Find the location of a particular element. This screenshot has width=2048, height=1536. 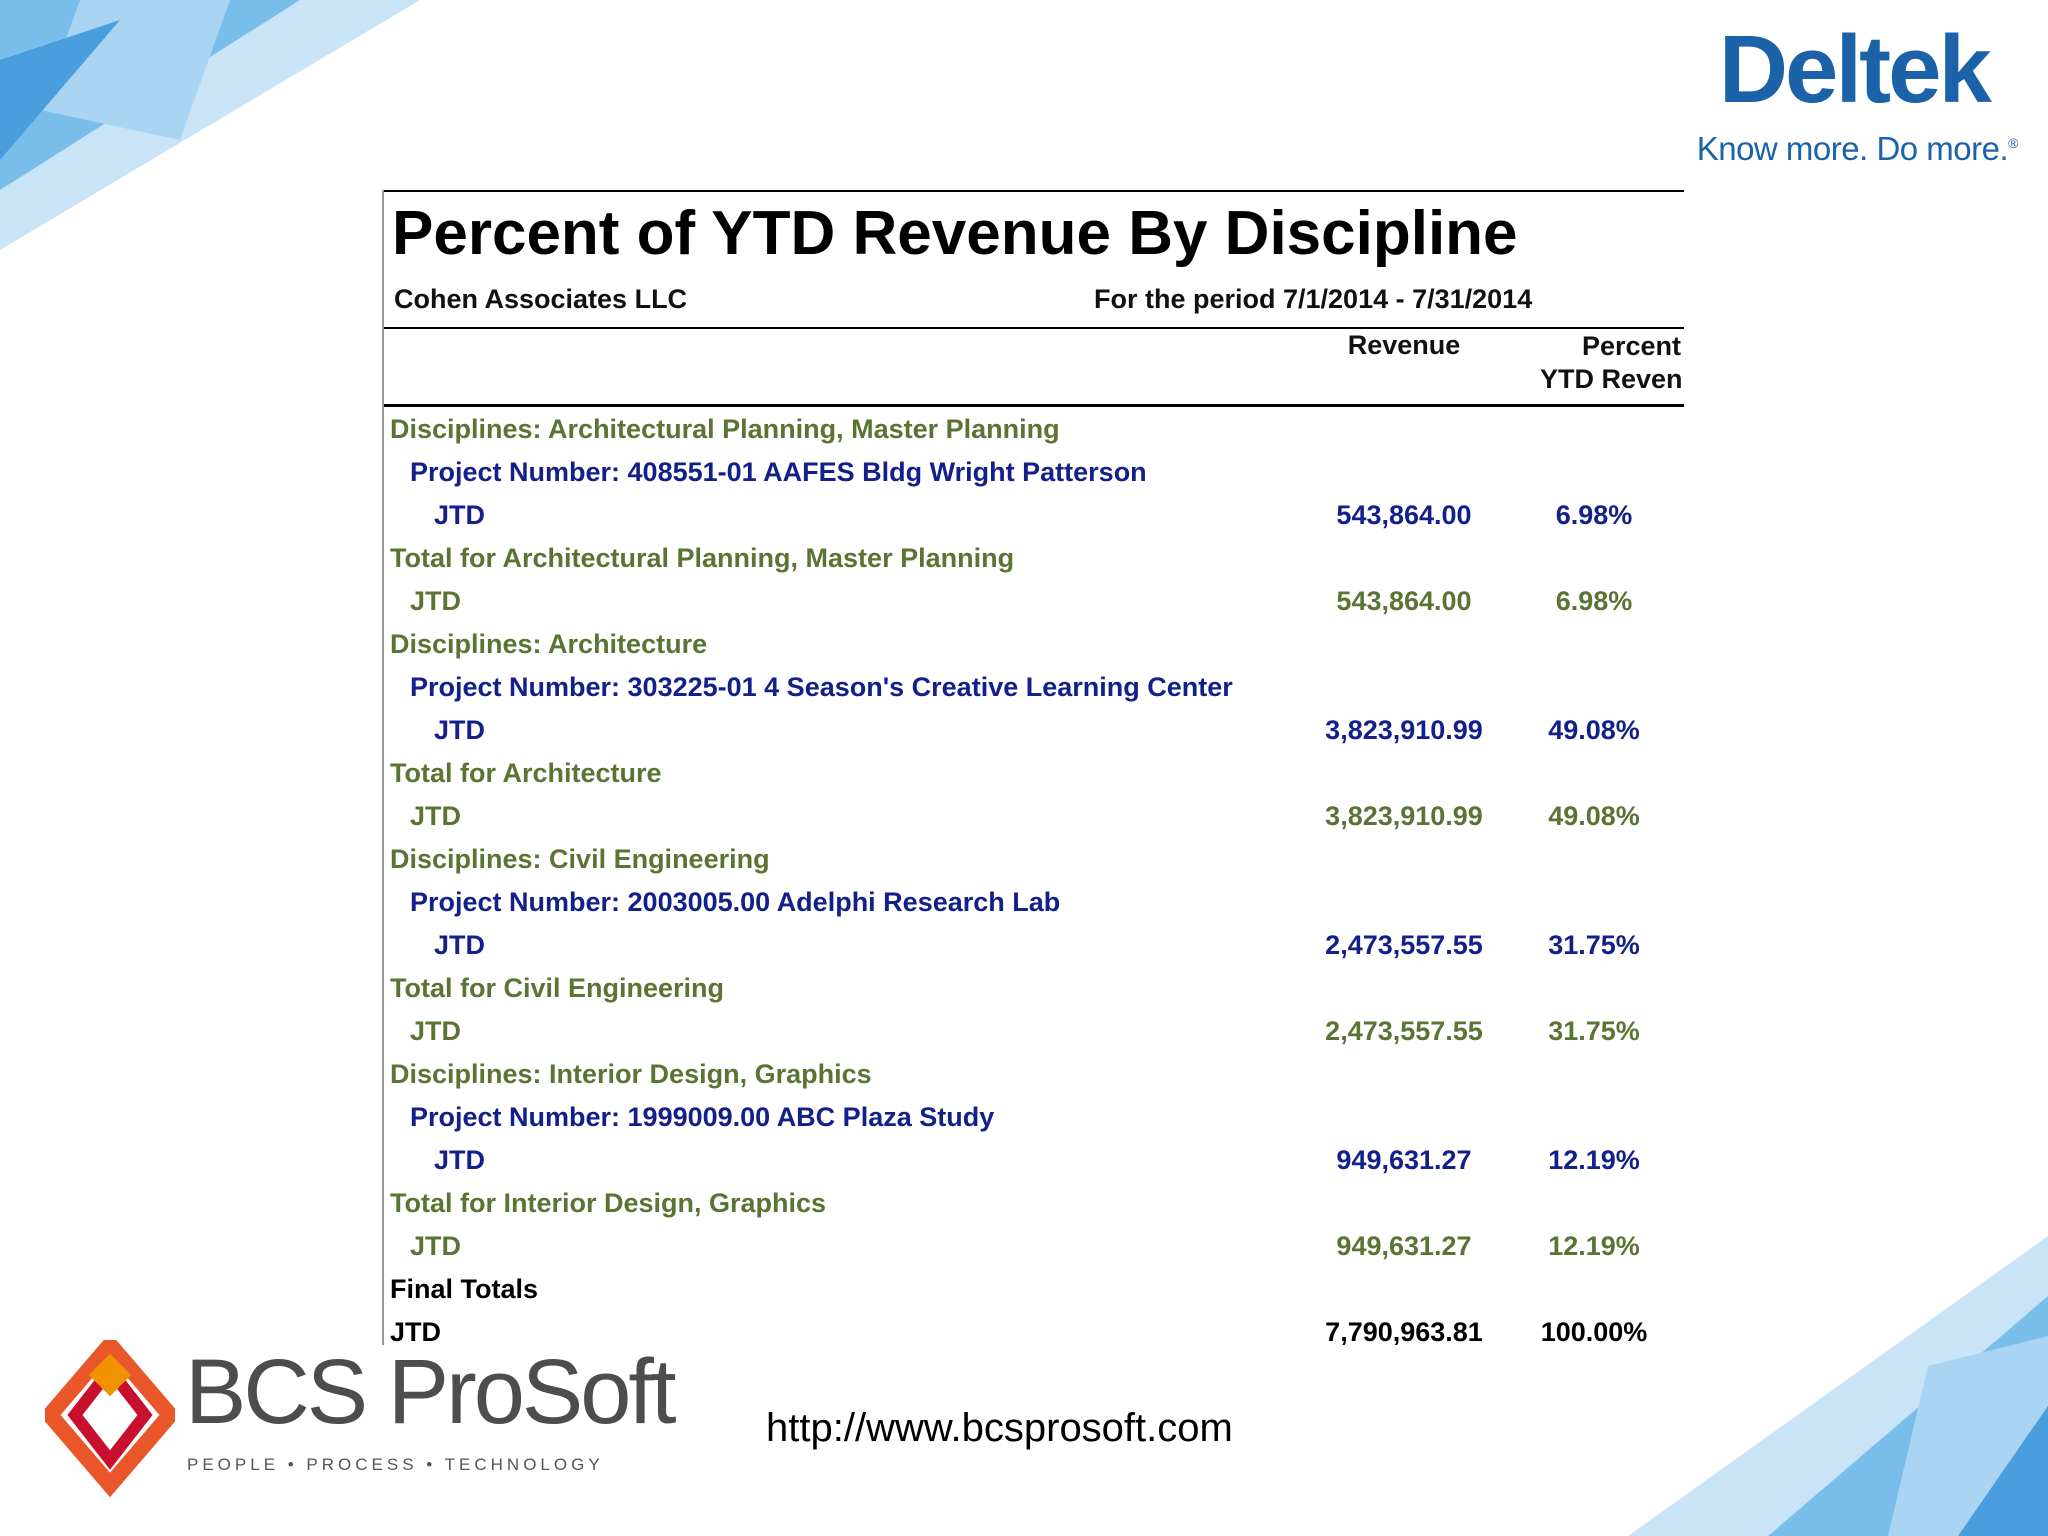

report-row-jtd-proj: JTD 3,823,910.99 49.08% is located at coordinates (1034, 730).